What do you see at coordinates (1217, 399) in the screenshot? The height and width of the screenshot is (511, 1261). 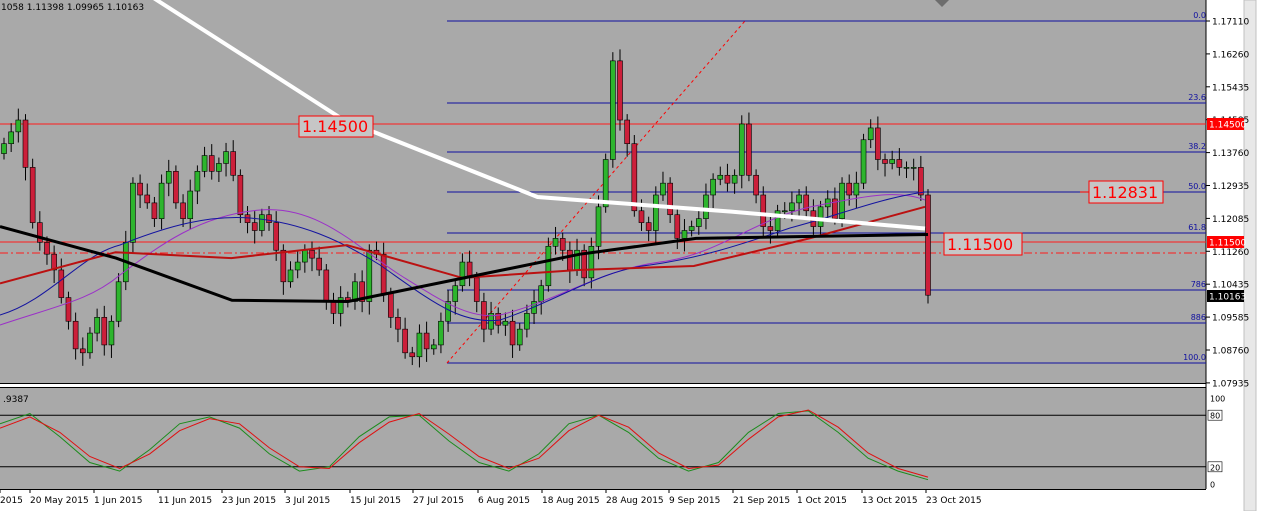 I see `osc-axis-label: 100` at bounding box center [1217, 399].